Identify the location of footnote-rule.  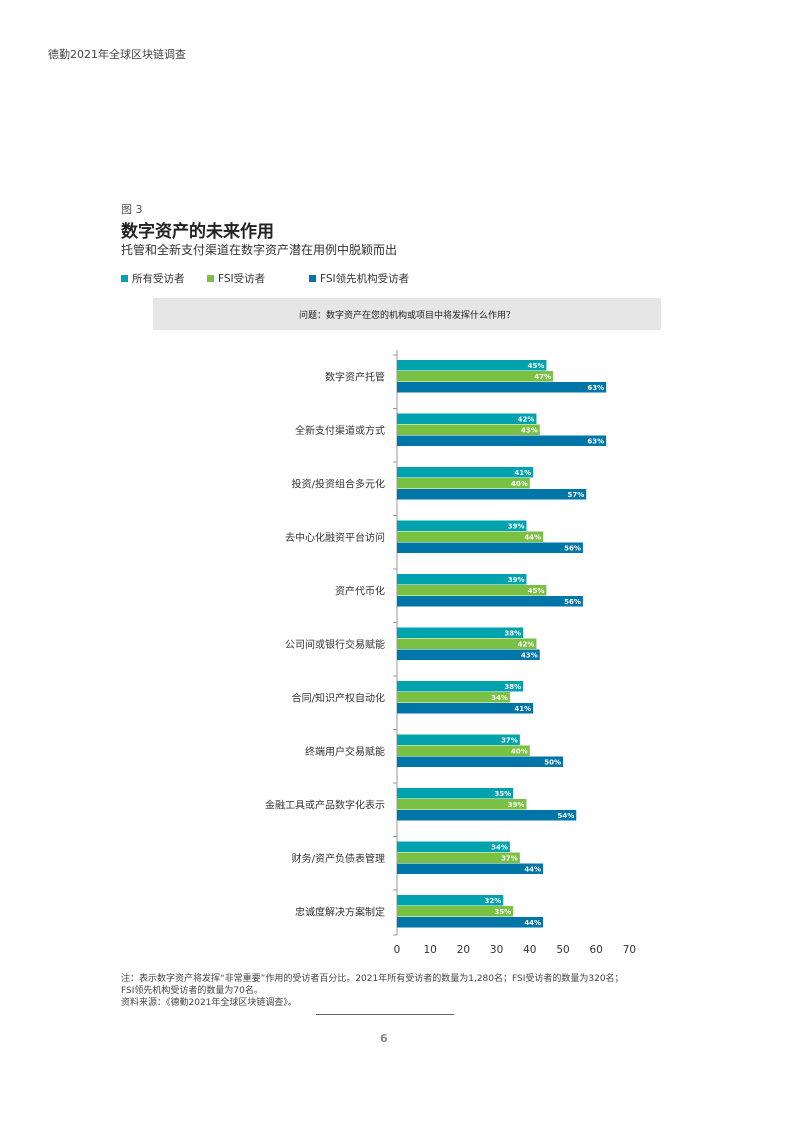
(385, 1014).